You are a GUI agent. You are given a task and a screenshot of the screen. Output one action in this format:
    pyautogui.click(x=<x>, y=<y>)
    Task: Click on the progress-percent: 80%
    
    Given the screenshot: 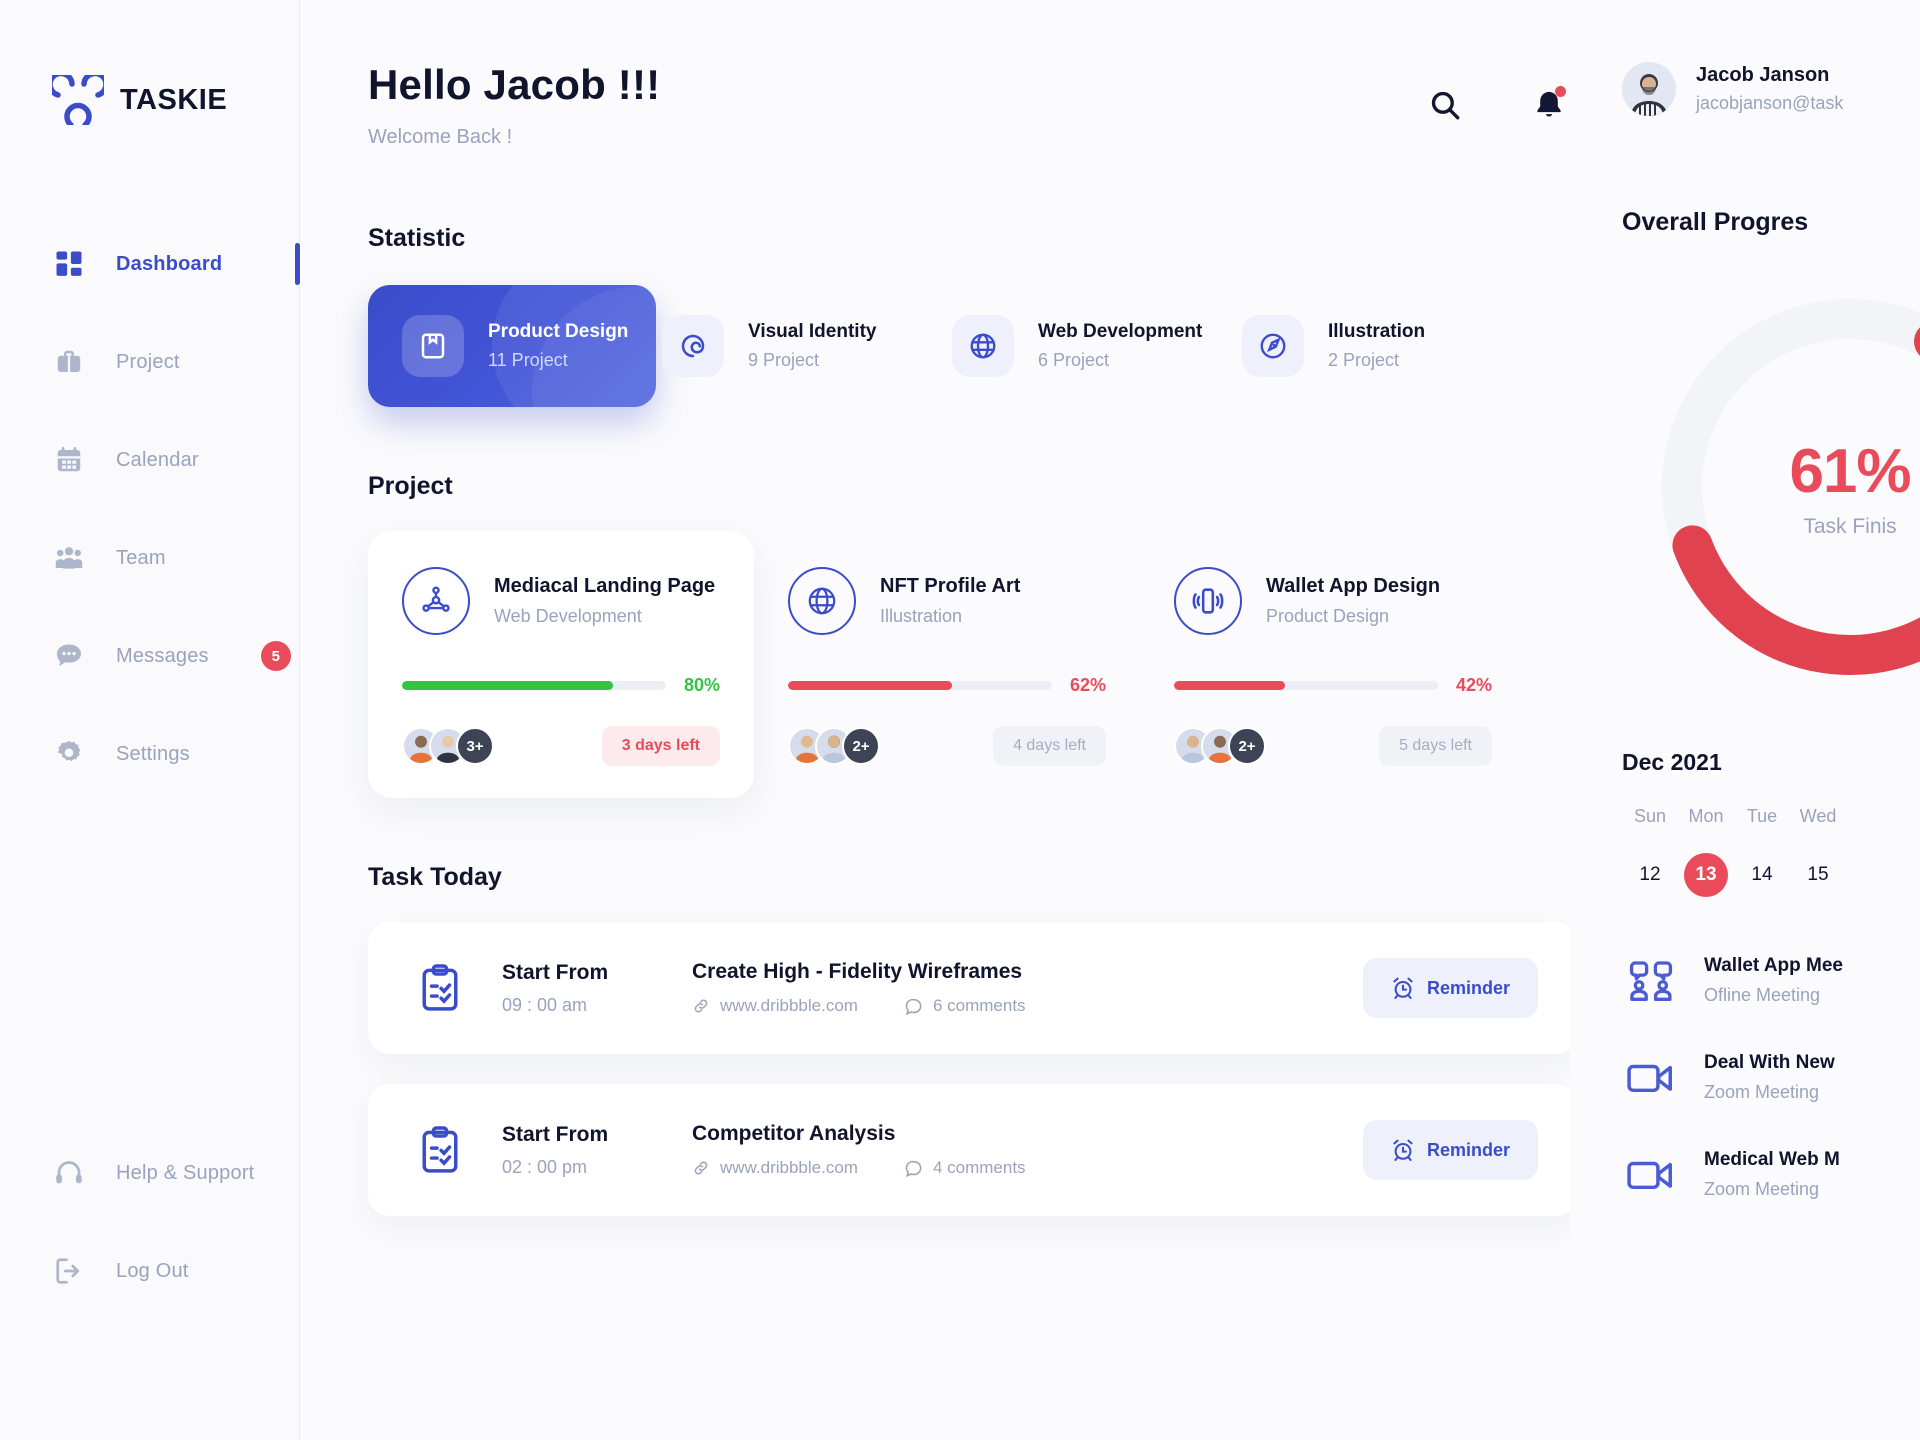 What is the action you would take?
    pyautogui.click(x=701, y=685)
    